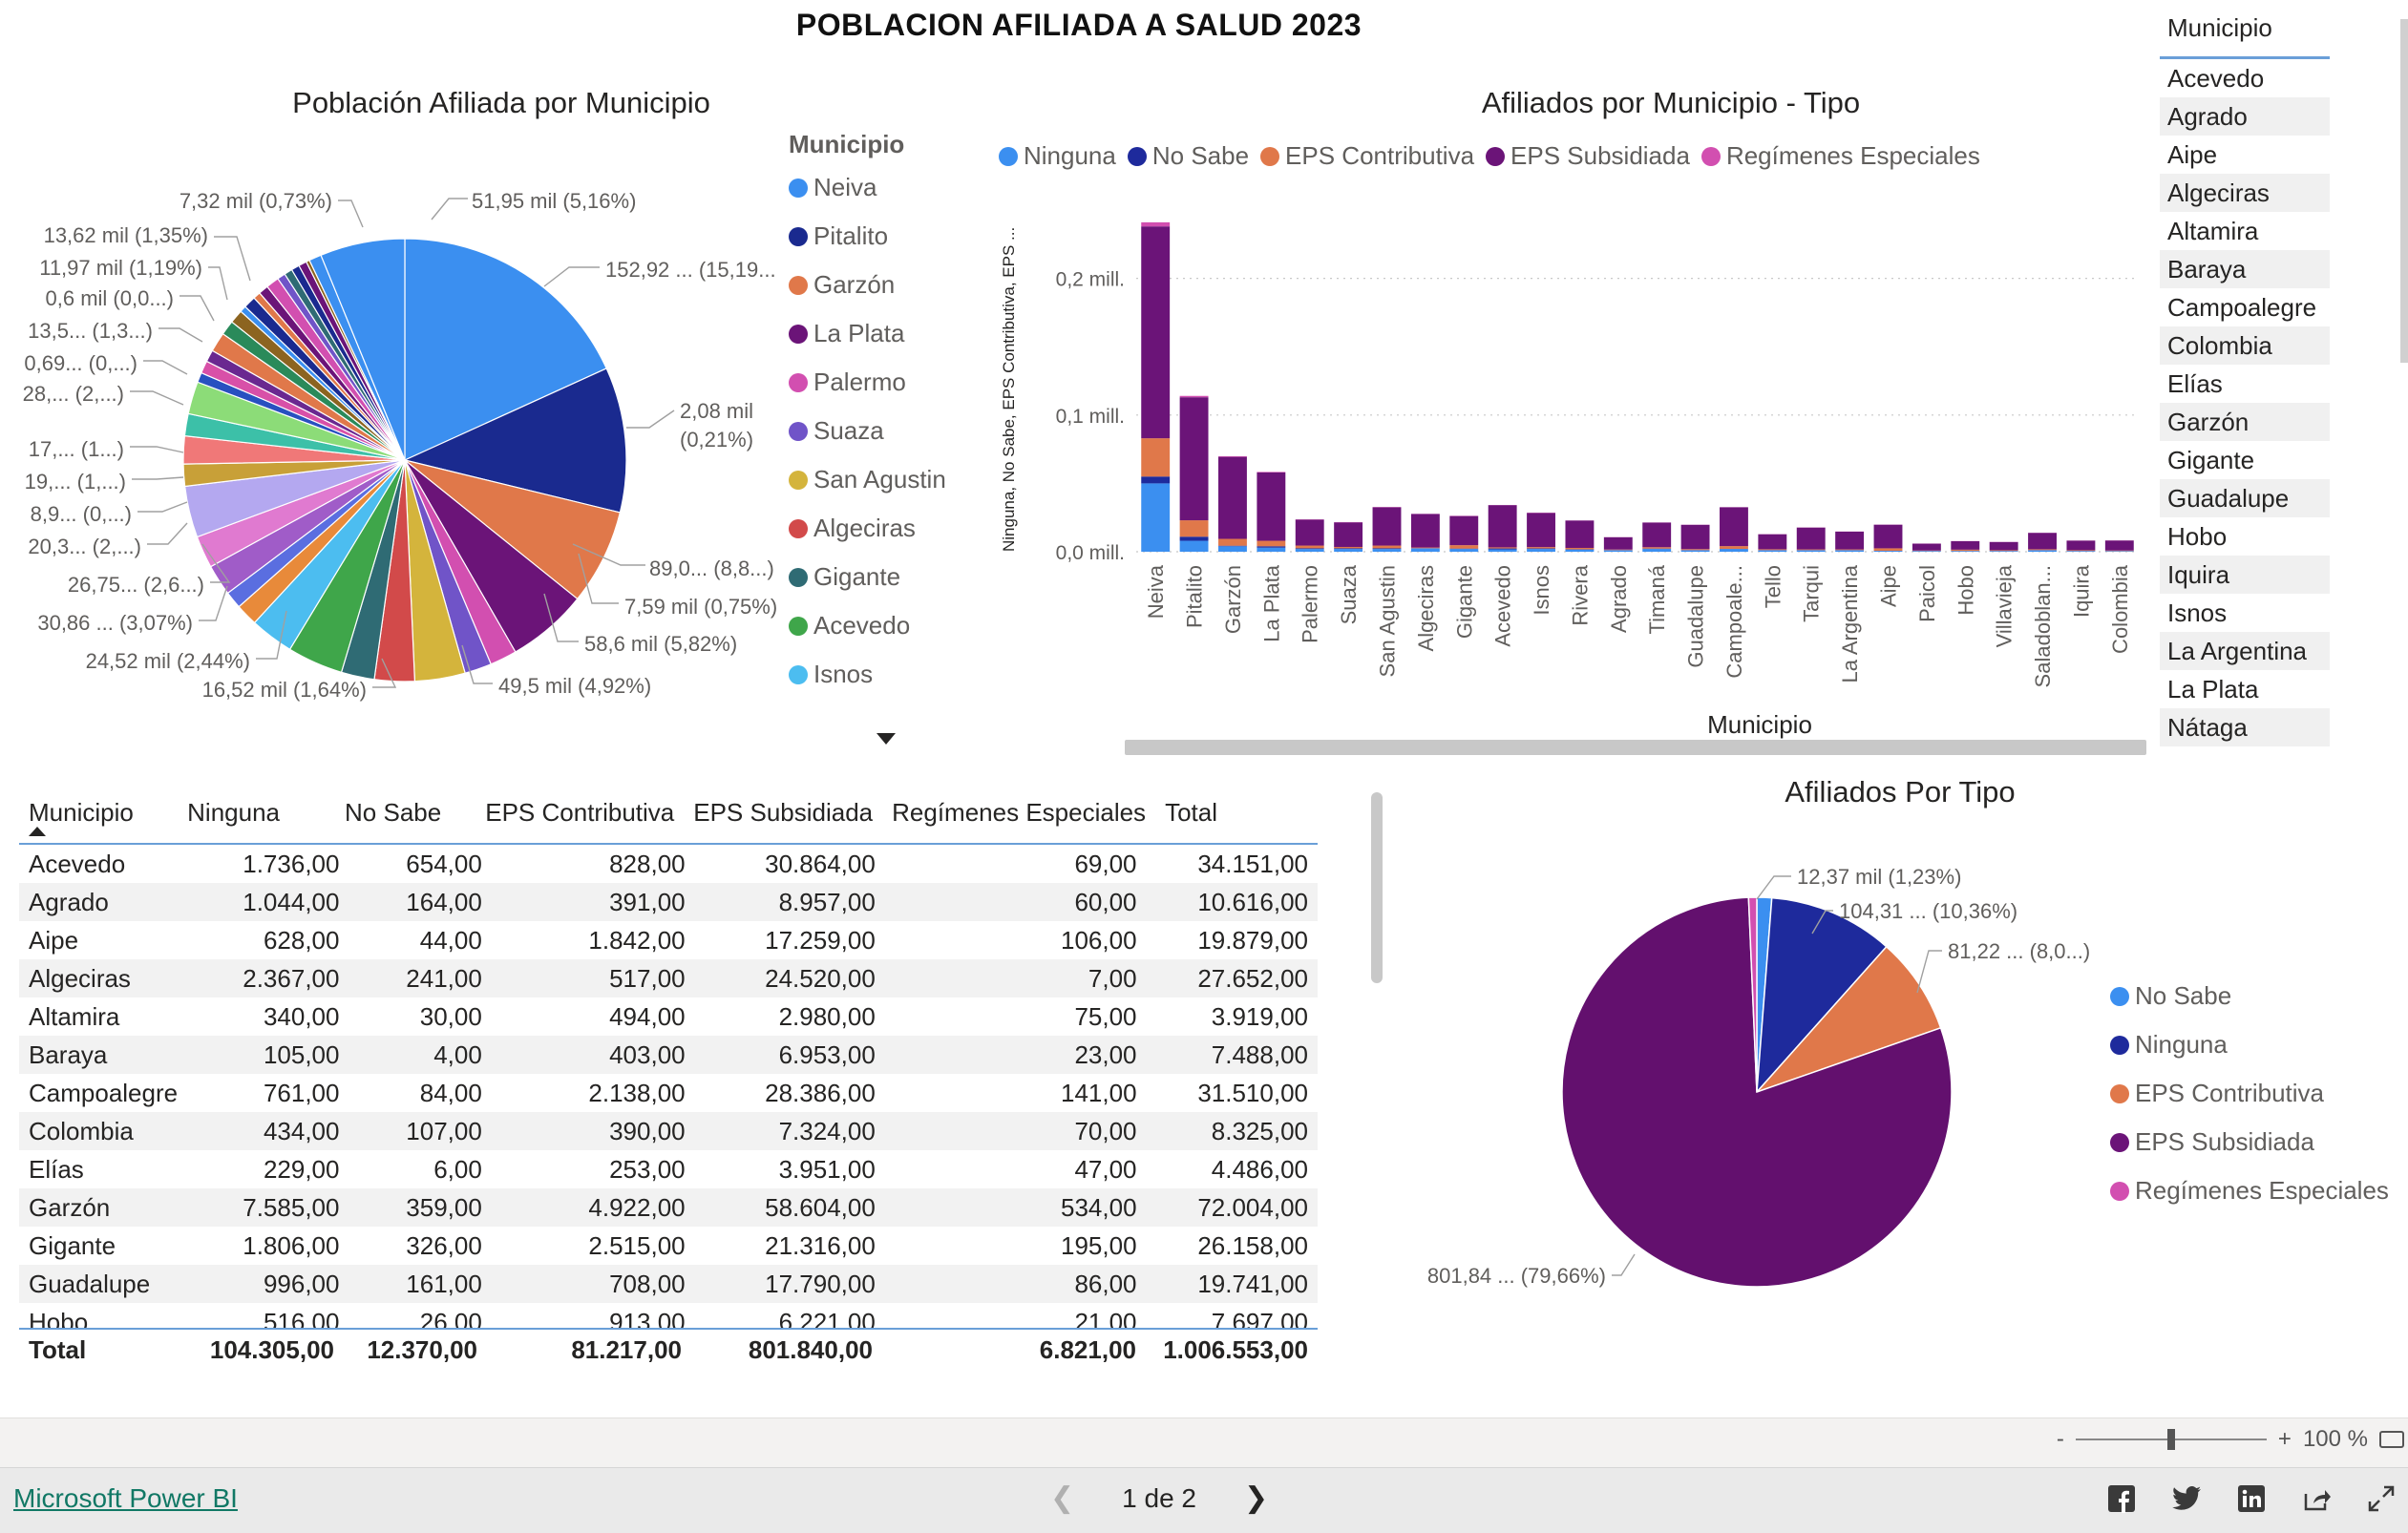 The height and width of the screenshot is (1533, 2408). I want to click on zoom-in-button: +, so click(2284, 1439).